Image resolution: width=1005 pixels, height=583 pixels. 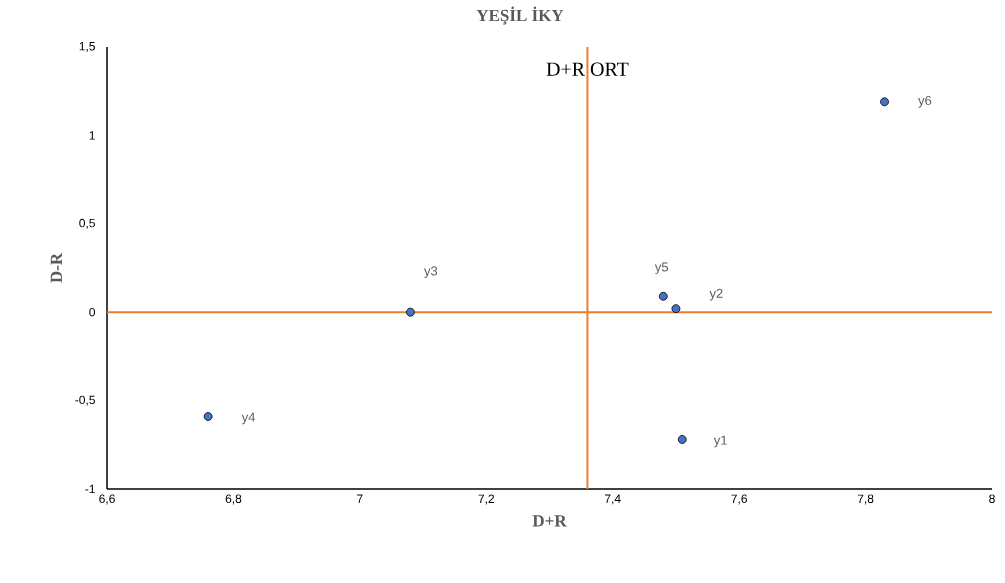 I want to click on x-tick-label: 7, so click(x=360, y=498).